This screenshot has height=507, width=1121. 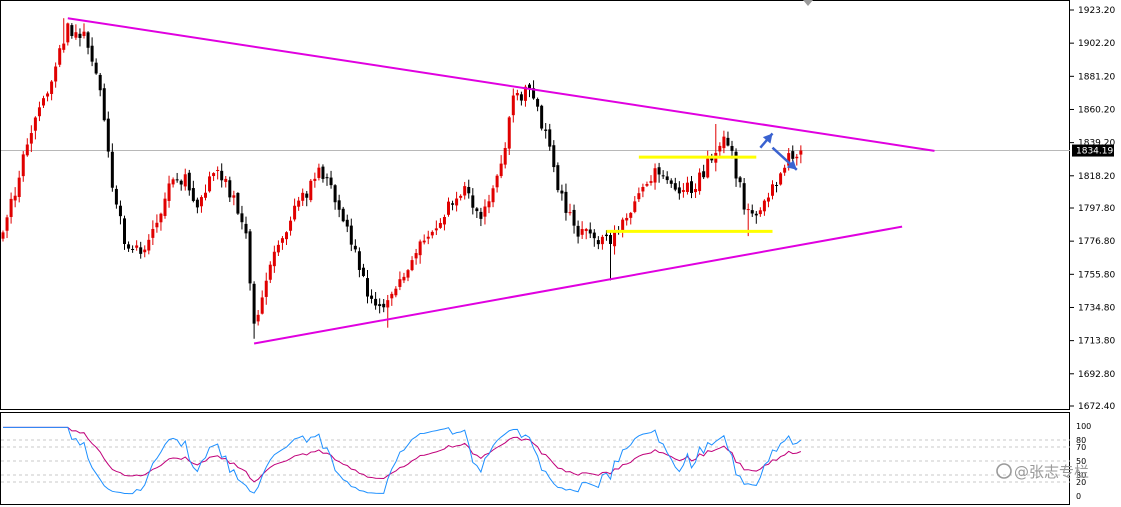 I want to click on arrow-down, so click(x=784, y=158).